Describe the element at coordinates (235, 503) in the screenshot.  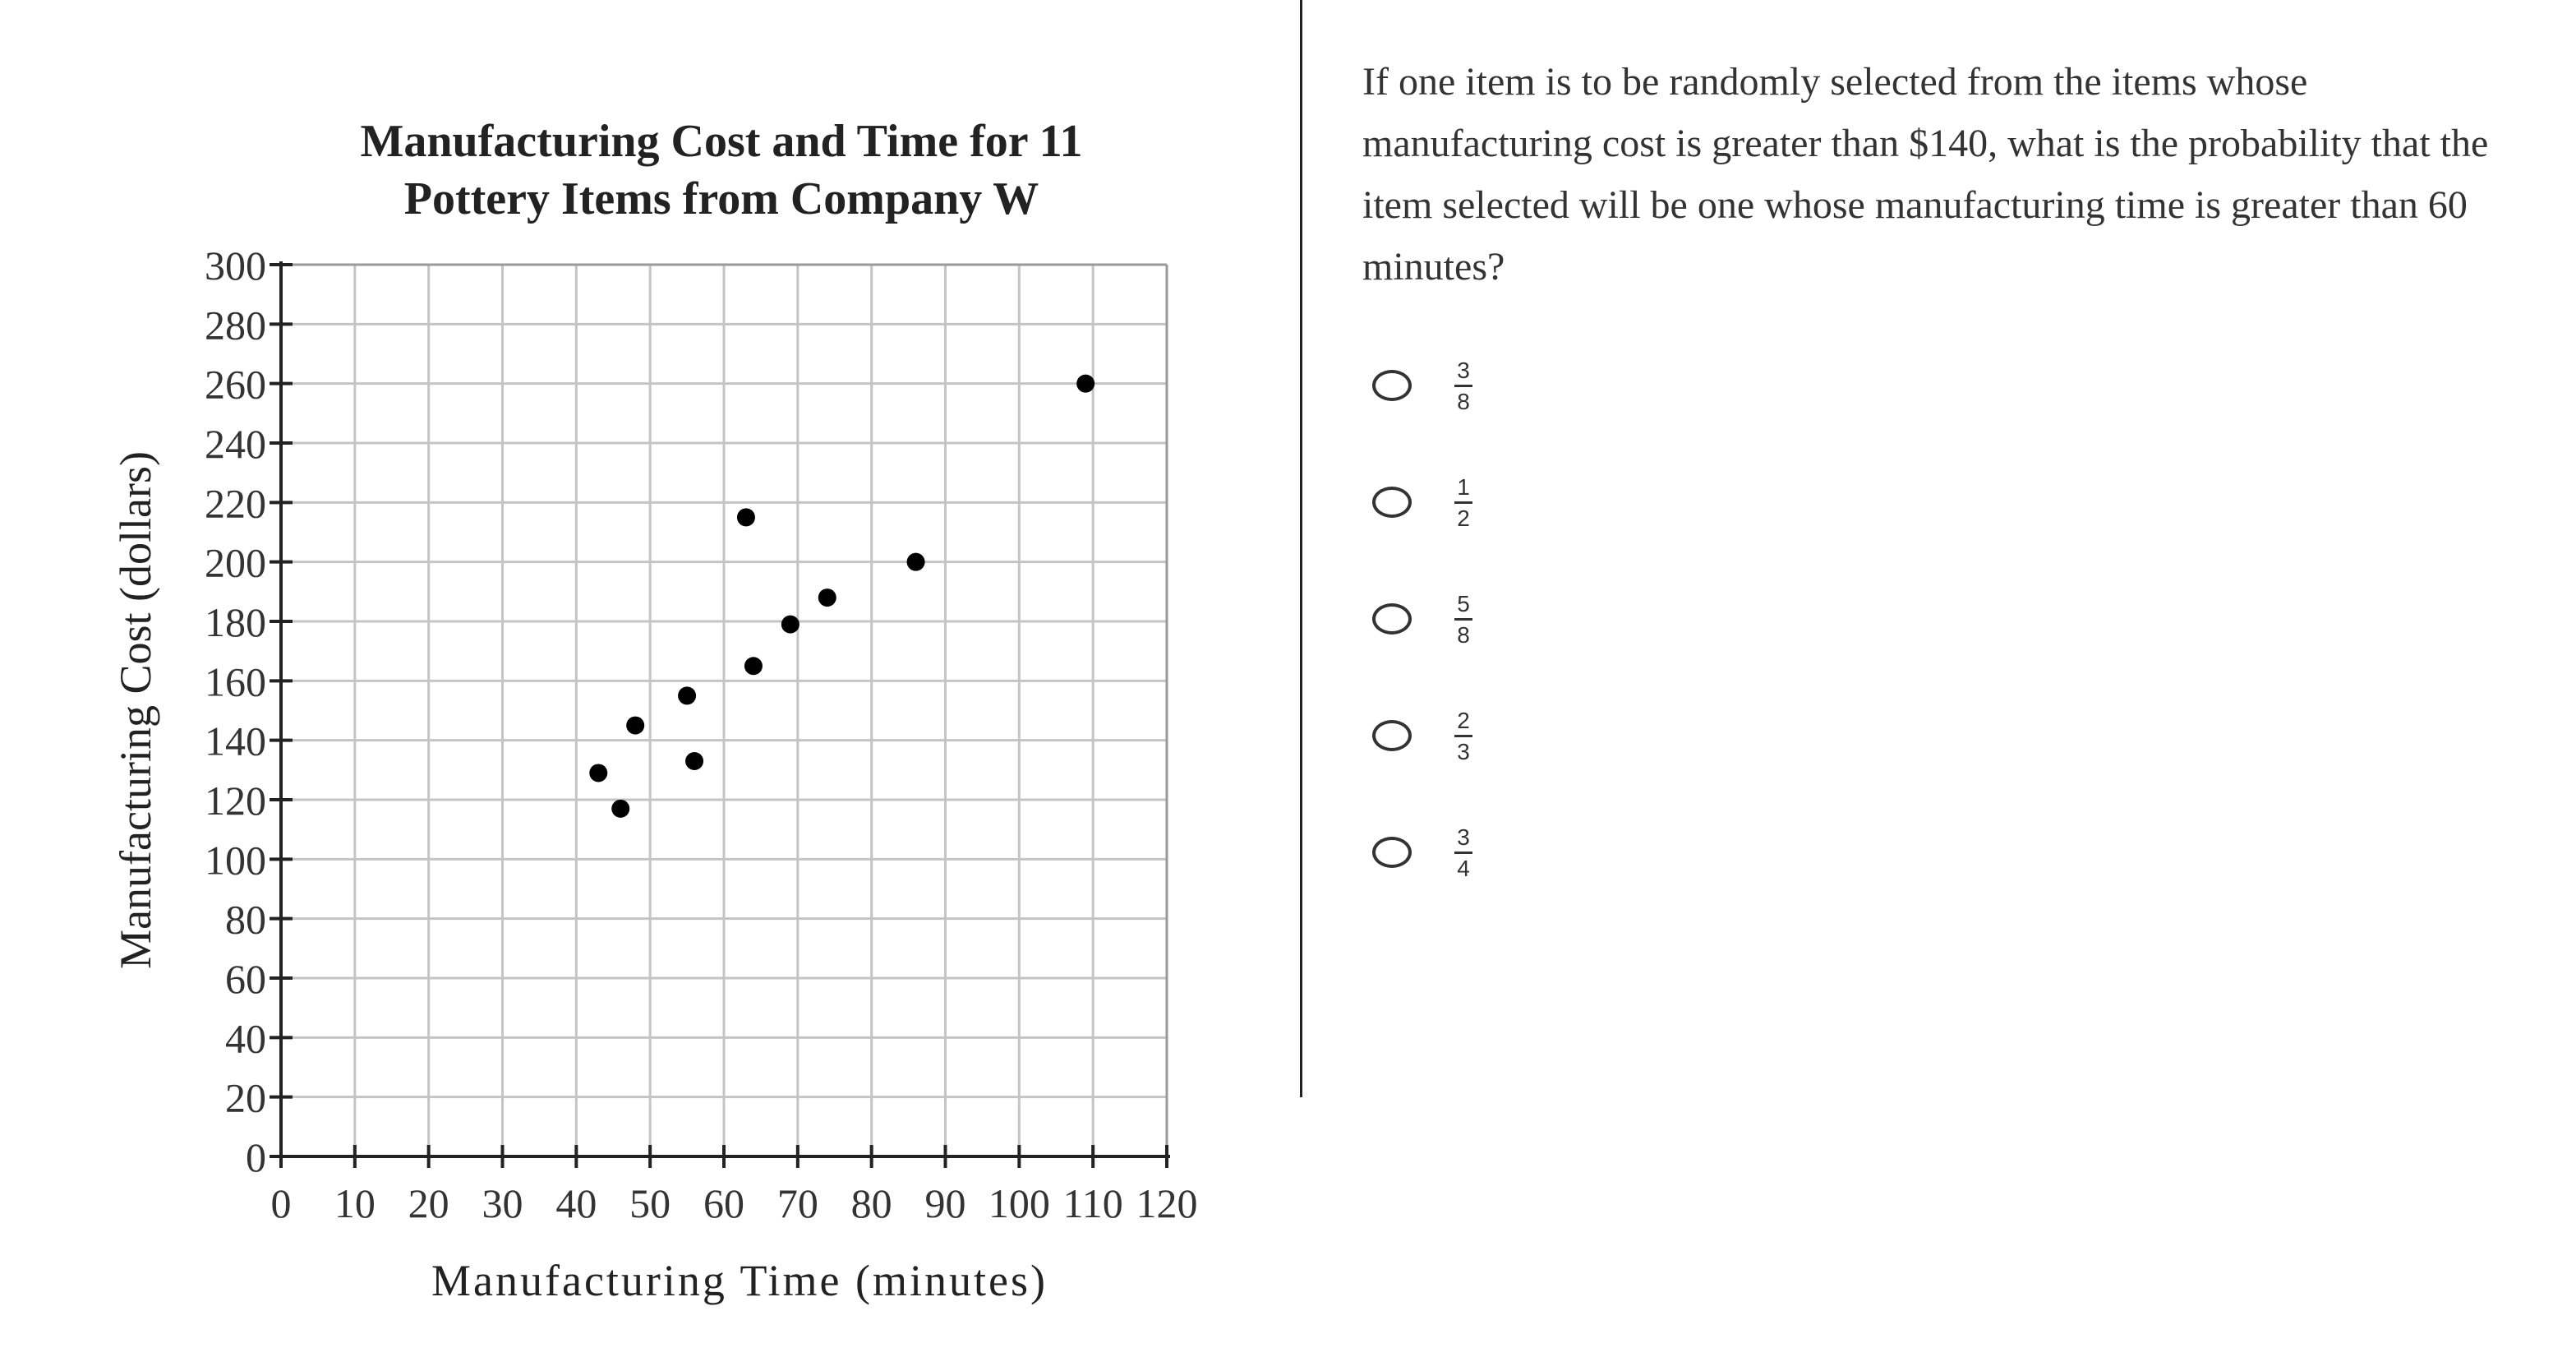
I see `y-tick-label: 220` at that location.